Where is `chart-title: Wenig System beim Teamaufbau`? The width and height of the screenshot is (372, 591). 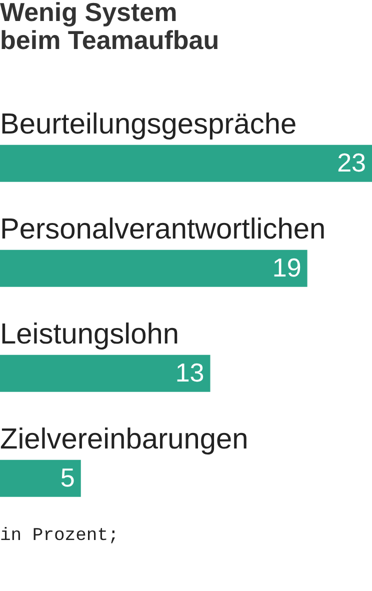 chart-title: Wenig System beim Teamaufbau is located at coordinates (110, 27).